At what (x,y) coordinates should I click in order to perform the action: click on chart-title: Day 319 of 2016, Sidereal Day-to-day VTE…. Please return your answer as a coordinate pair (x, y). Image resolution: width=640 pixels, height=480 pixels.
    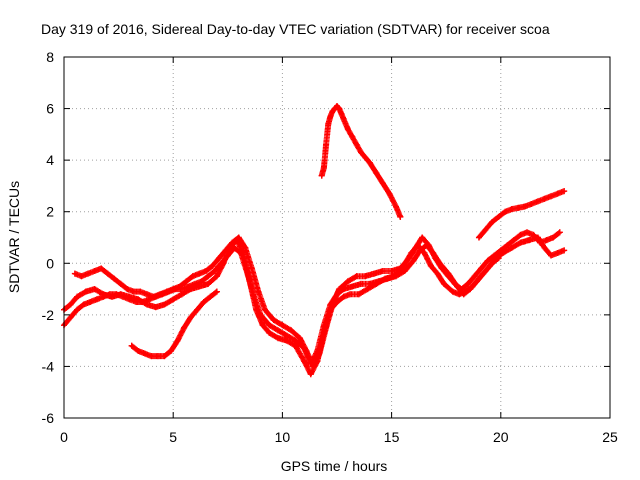
    Looking at the image, I should click on (295, 29).